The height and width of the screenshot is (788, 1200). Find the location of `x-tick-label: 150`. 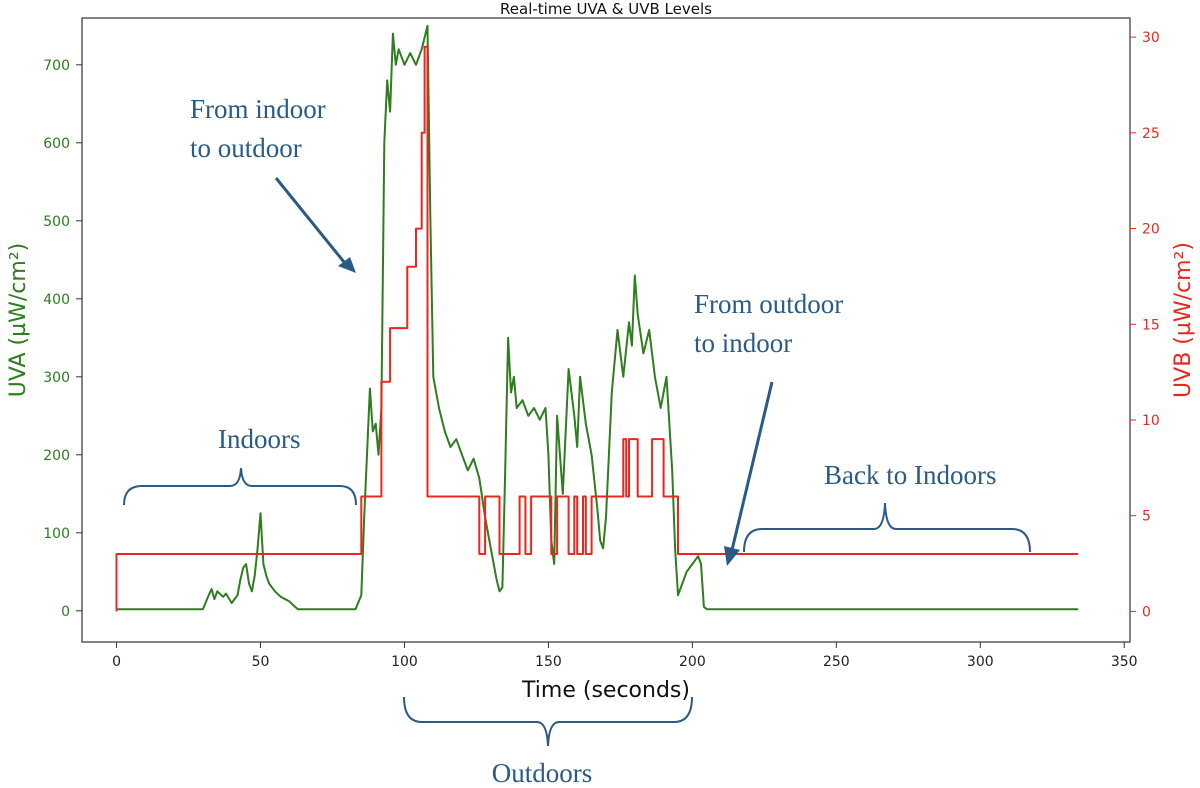

x-tick-label: 150 is located at coordinates (548, 662).